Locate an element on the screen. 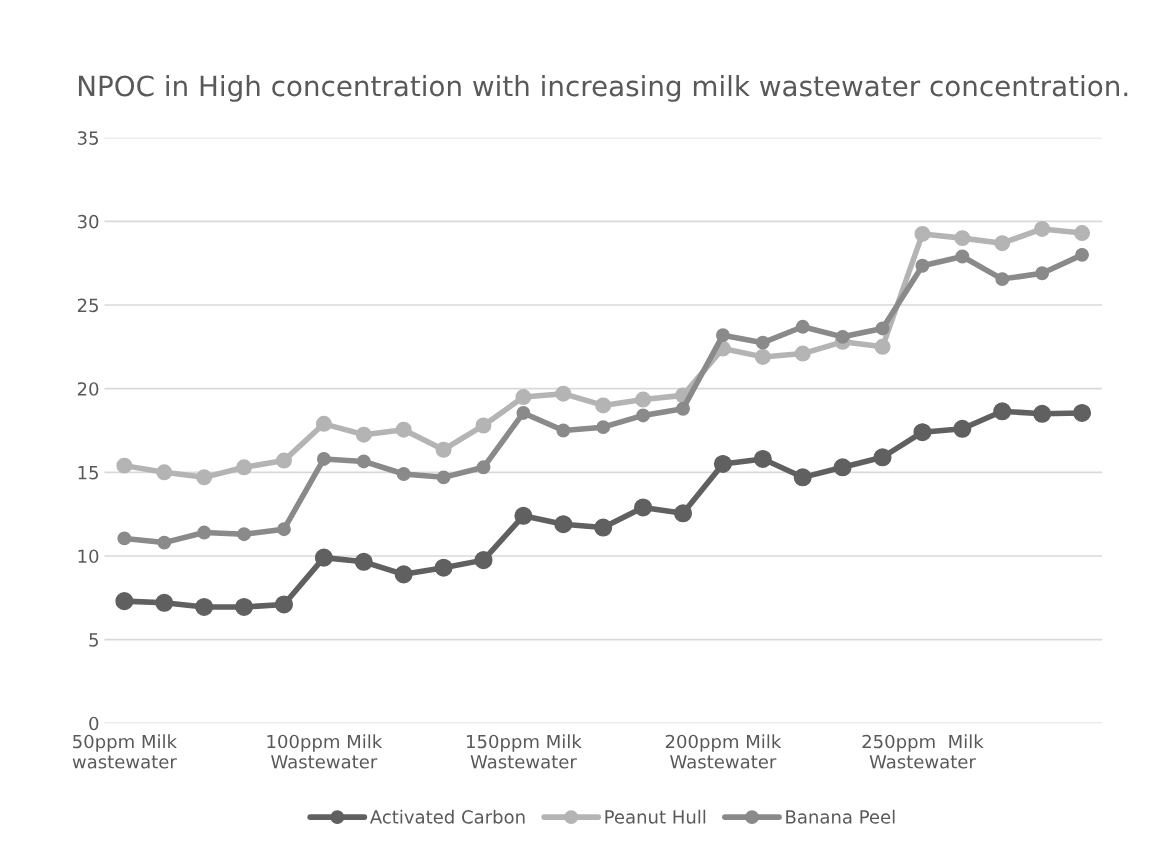  y-tick-label: 20 is located at coordinates (88, 389).